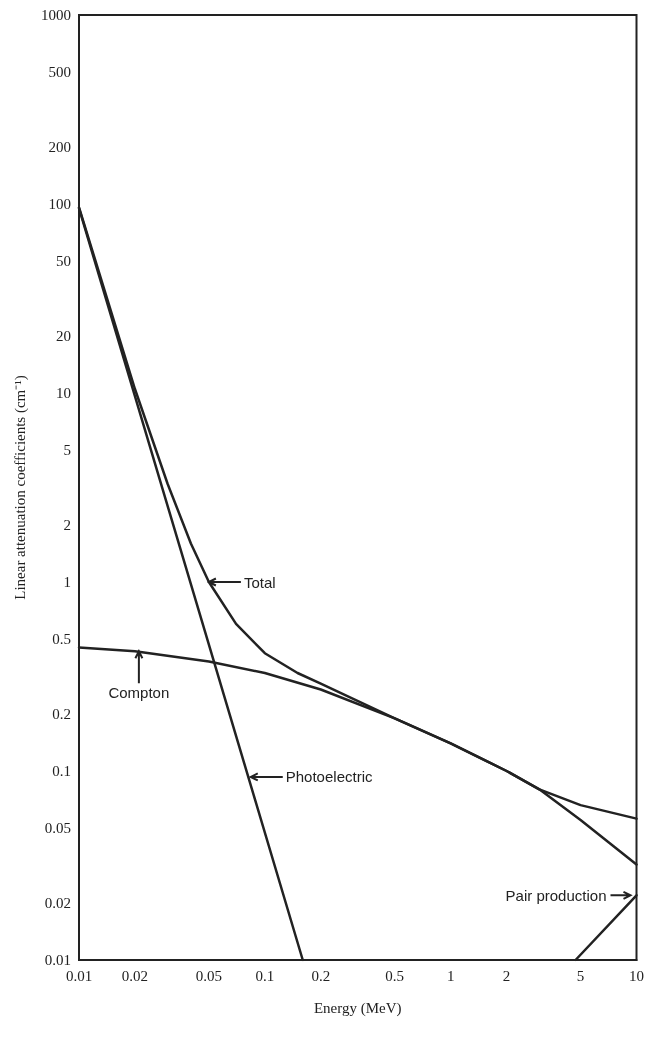 This screenshot has width=647, height=1046. What do you see at coordinates (139, 693) in the screenshot?
I see `annotation: Compton` at bounding box center [139, 693].